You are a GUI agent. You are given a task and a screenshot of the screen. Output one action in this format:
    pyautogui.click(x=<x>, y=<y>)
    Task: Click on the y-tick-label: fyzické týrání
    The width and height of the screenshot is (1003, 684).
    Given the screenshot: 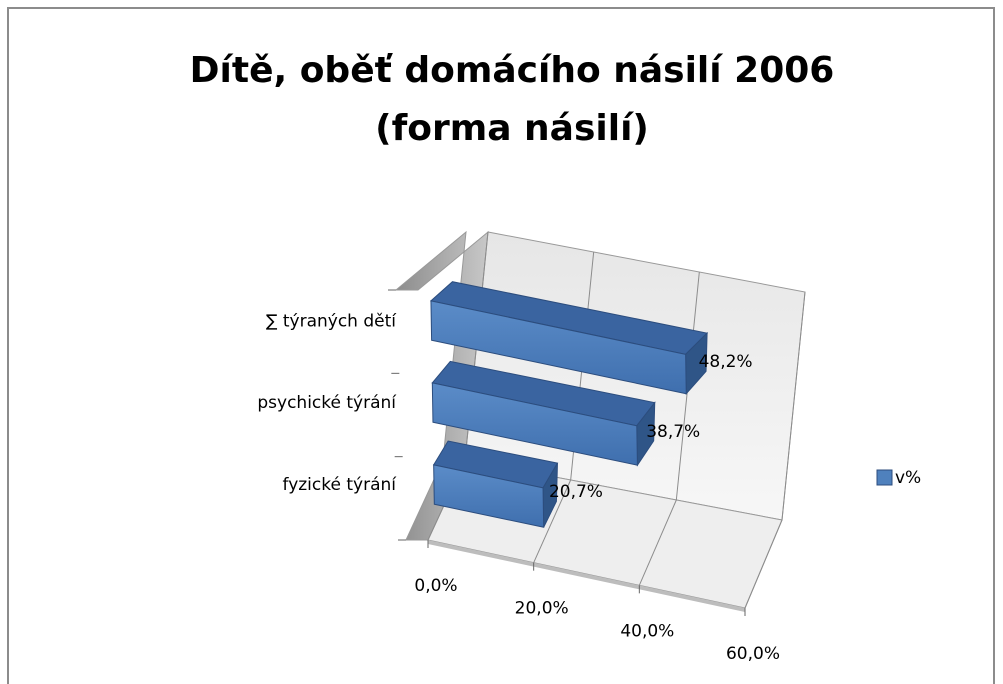 What is the action you would take?
    pyautogui.click(x=340, y=485)
    